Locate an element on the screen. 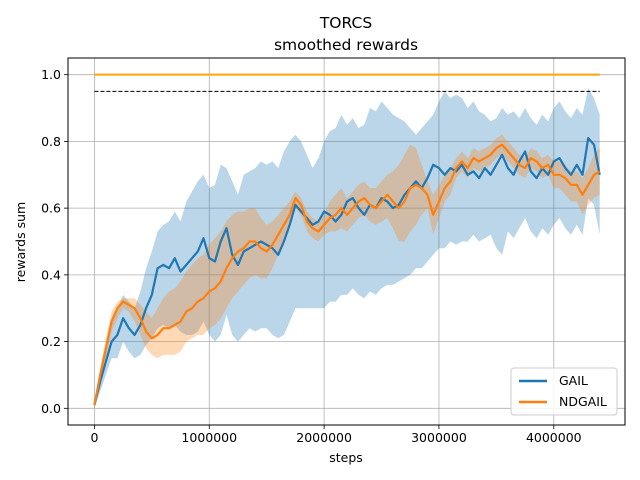 The width and height of the screenshot is (640, 480). x-axis-ticks: 0 1000000 2000000 3000000 4000000 is located at coordinates (336, 435).